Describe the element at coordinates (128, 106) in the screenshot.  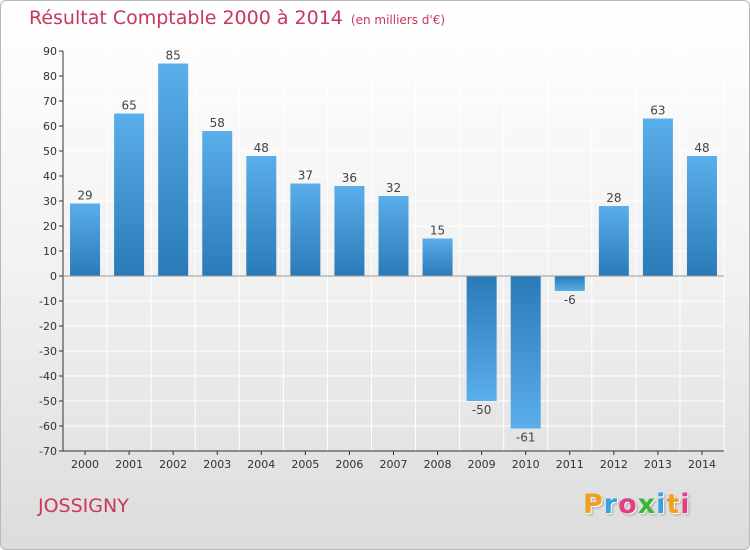
I see `data-label: 65` at that location.